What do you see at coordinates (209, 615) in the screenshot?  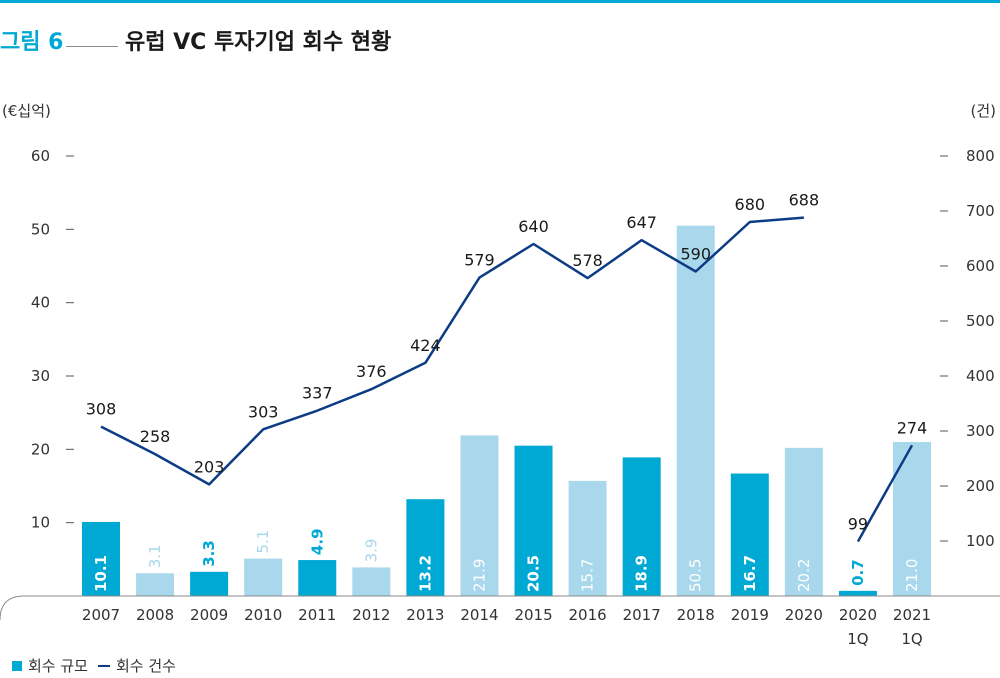 I see `x-axis-tick-label: 2009` at bounding box center [209, 615].